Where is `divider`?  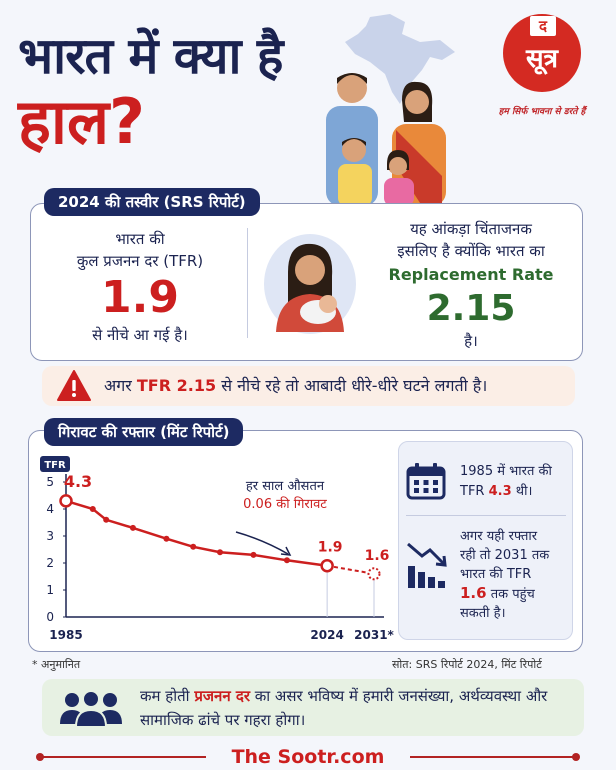 divider is located at coordinates (247, 283).